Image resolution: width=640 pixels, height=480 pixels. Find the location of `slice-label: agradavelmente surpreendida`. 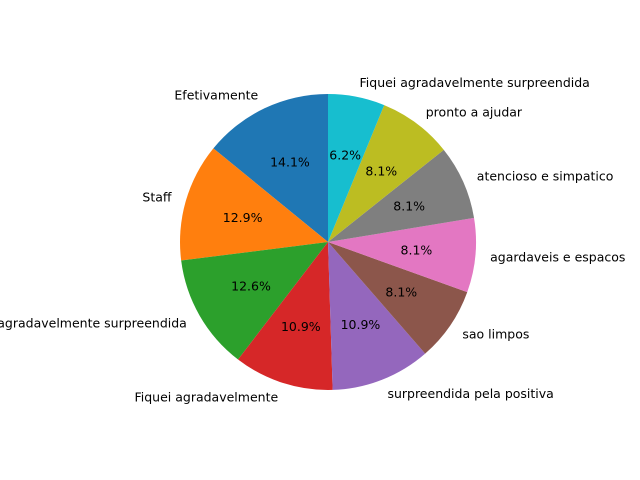

slice-label: agradavelmente surpreendida is located at coordinates (93, 323).